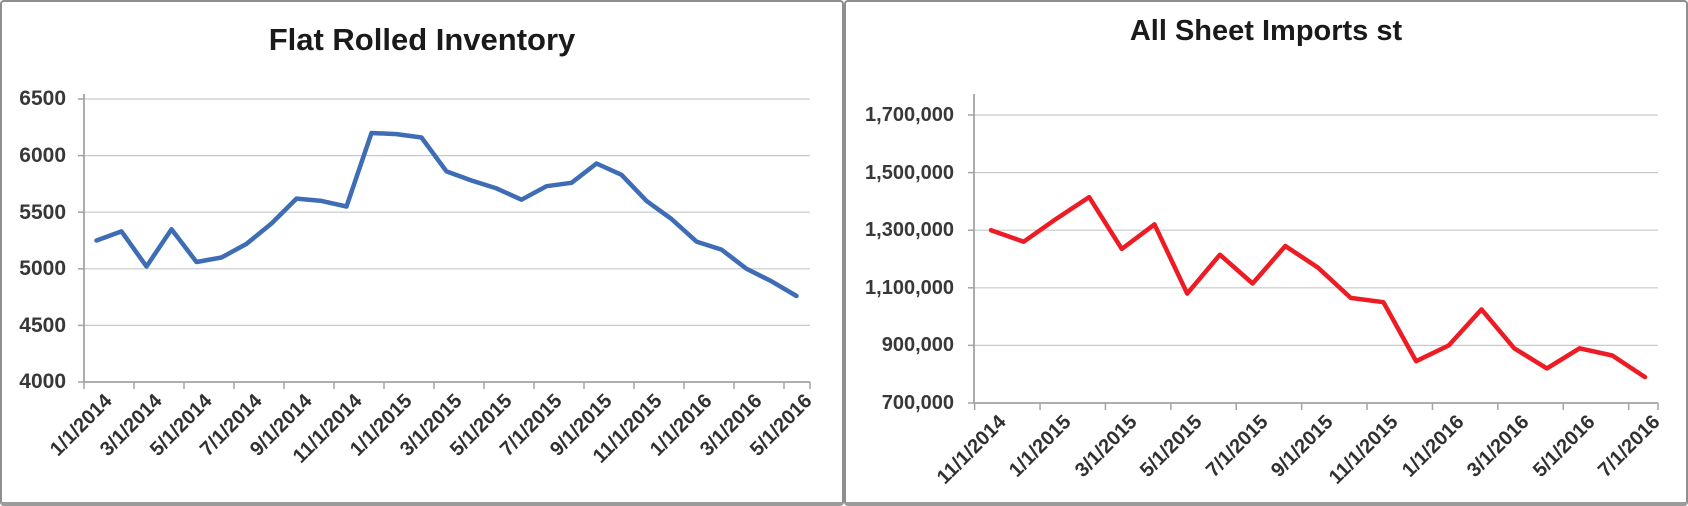  I want to click on y-axis-label: 1,700,000, so click(909, 115).